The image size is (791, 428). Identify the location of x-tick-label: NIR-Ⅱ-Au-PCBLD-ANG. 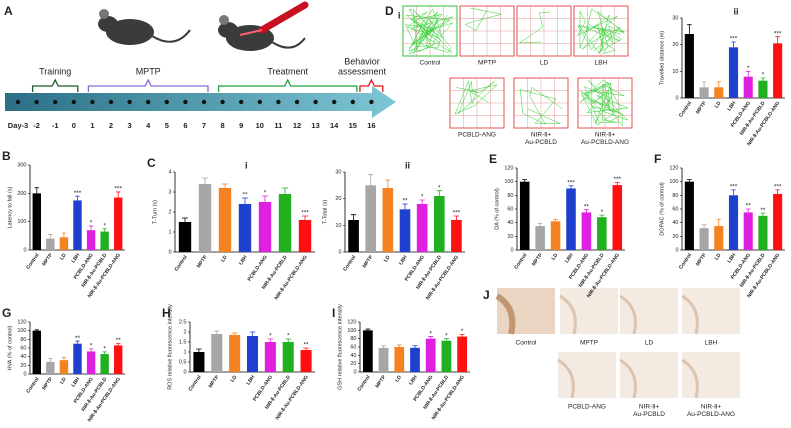
(292, 397).